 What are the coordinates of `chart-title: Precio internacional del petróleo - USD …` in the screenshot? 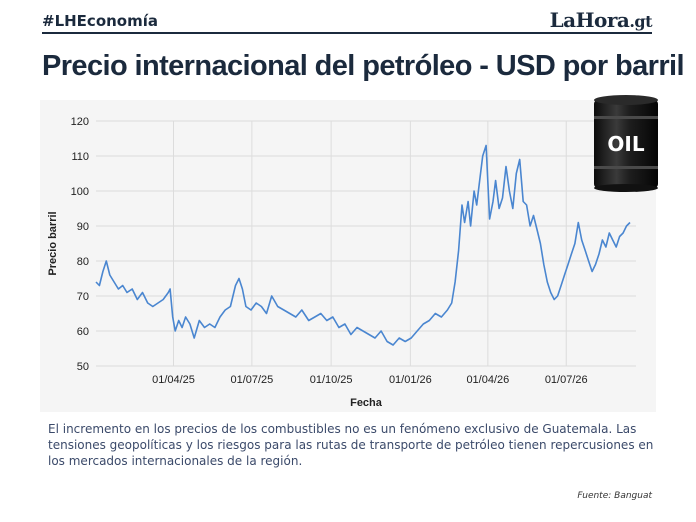 It's located at (363, 66).